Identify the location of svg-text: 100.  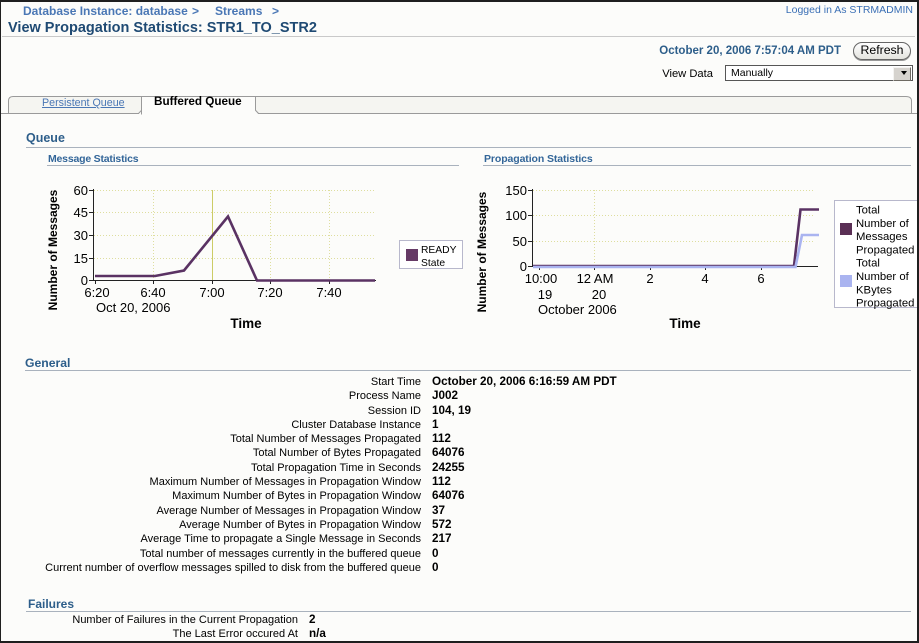
(516, 215).